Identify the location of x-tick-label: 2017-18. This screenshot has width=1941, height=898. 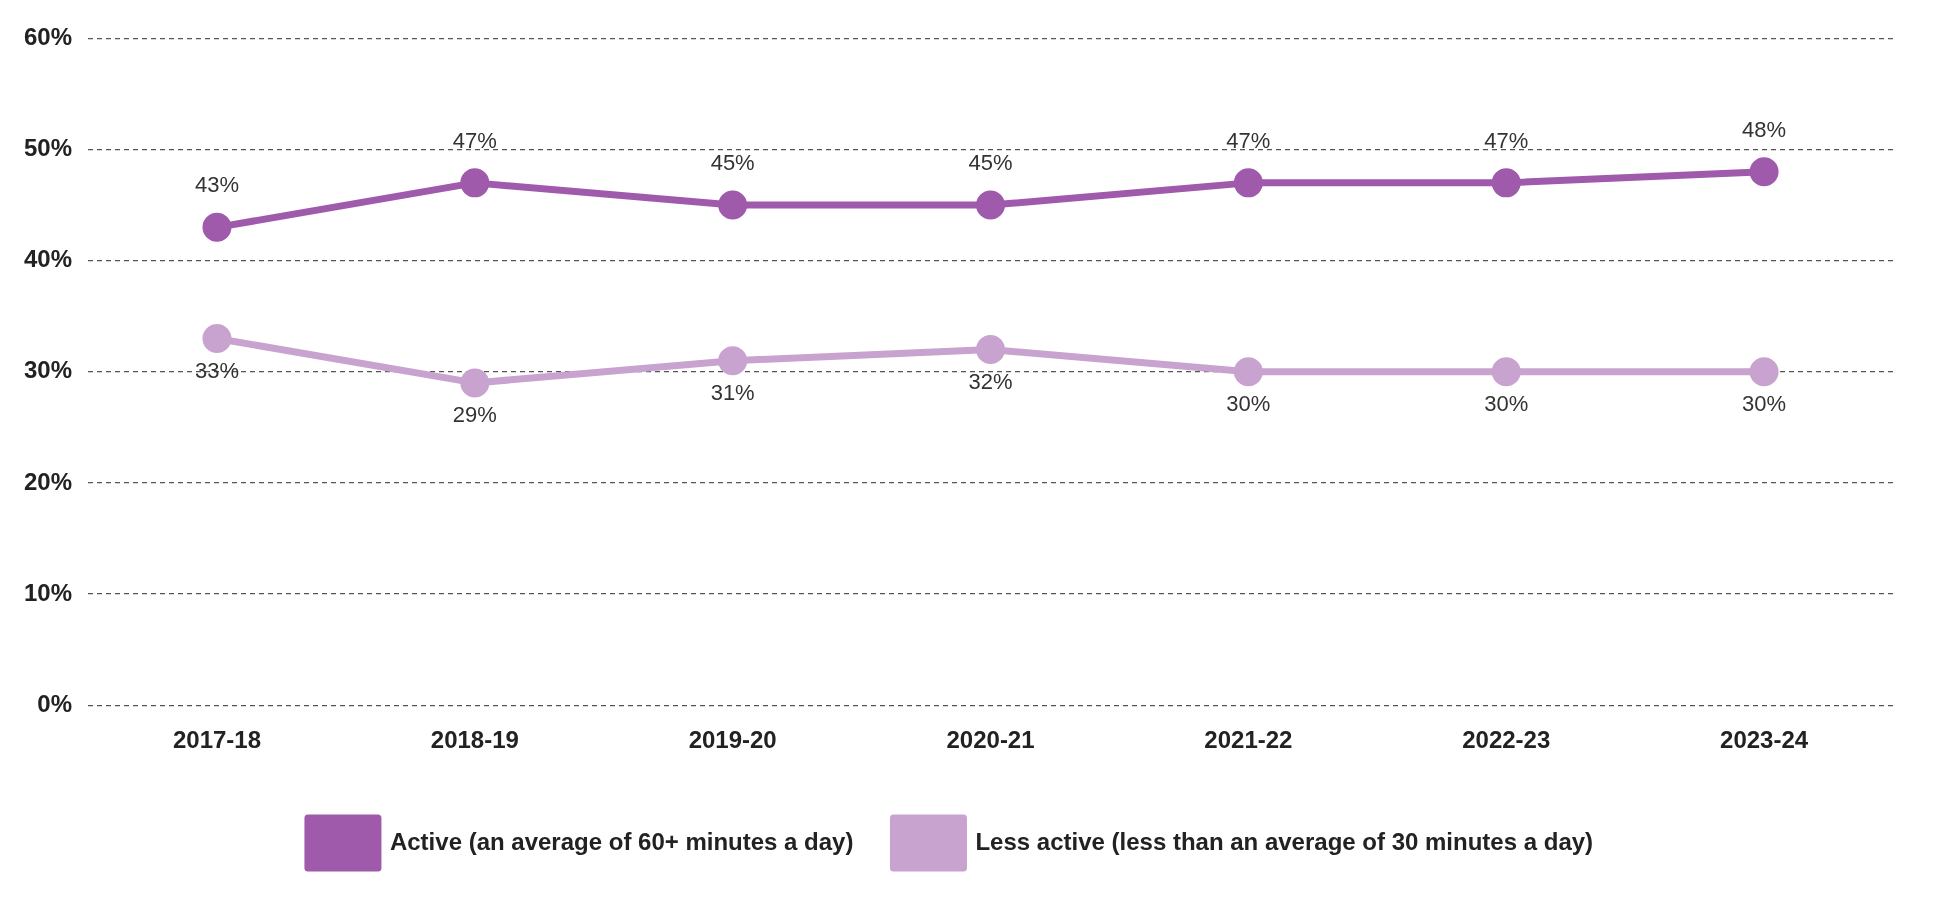
(216, 740).